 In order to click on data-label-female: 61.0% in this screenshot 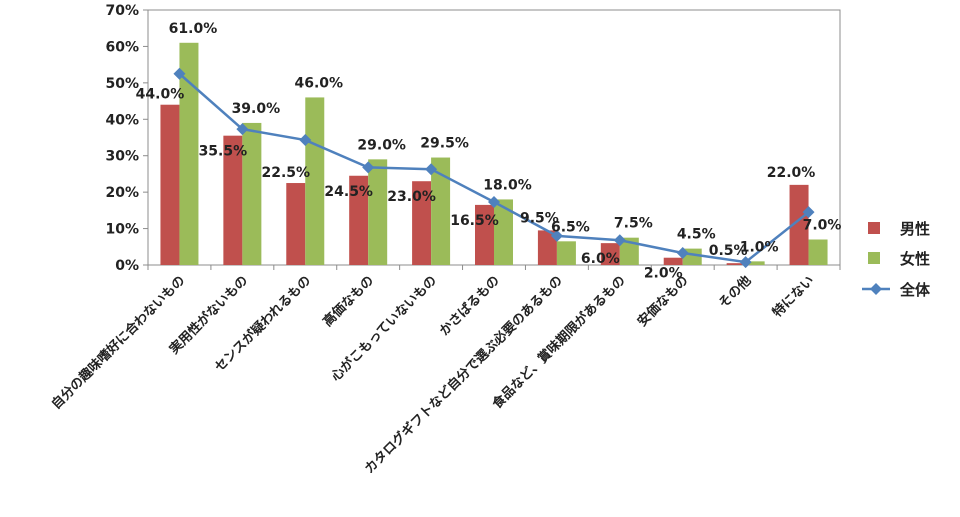, I will do `click(193, 29)`.